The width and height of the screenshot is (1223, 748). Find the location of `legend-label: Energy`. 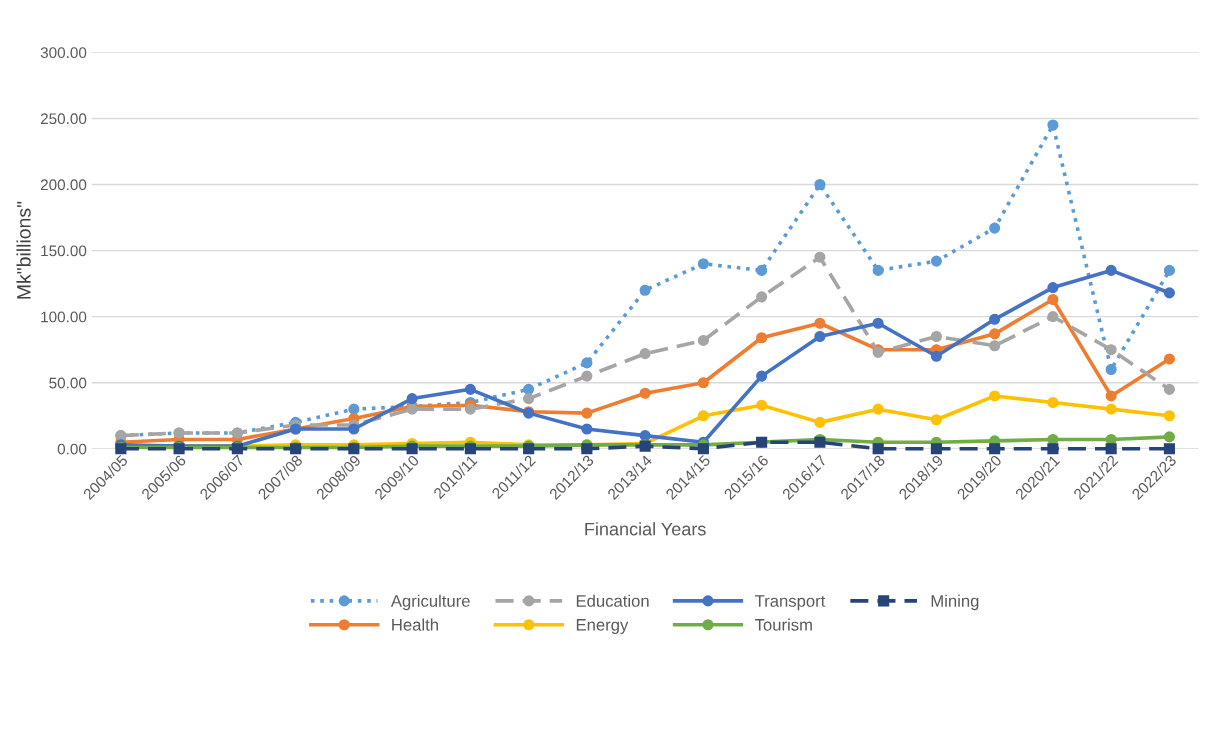

legend-label: Energy is located at coordinates (602, 627).